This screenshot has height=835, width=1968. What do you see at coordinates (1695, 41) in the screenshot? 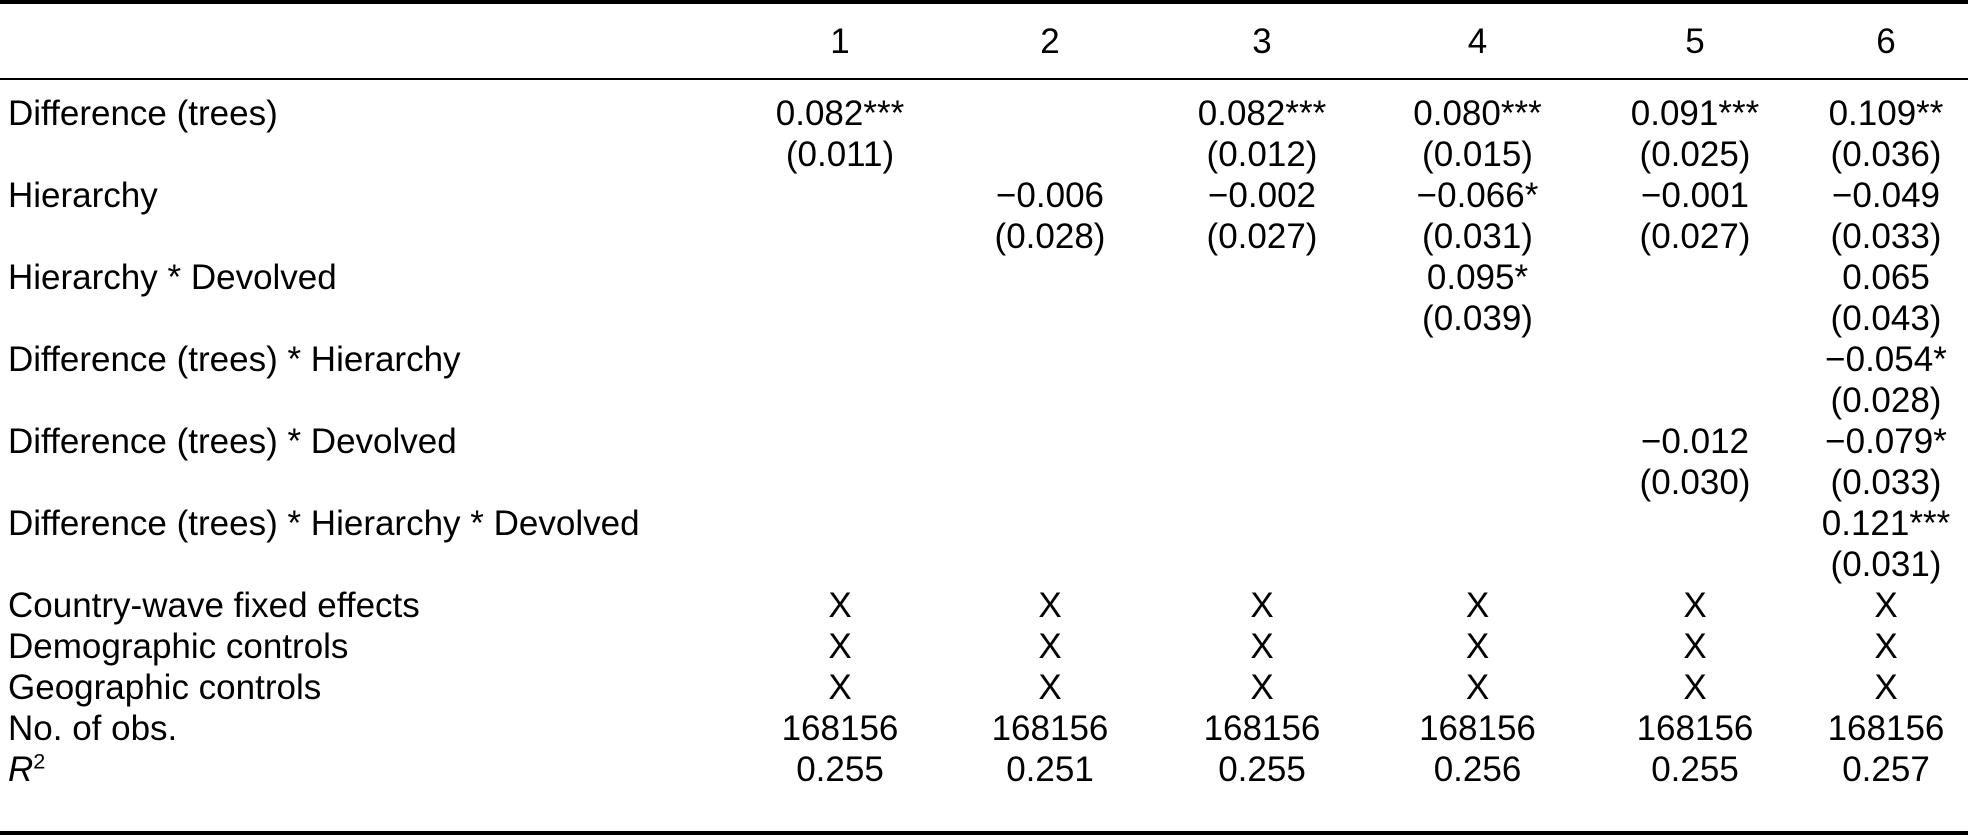
I see `column-header: 5` at bounding box center [1695, 41].